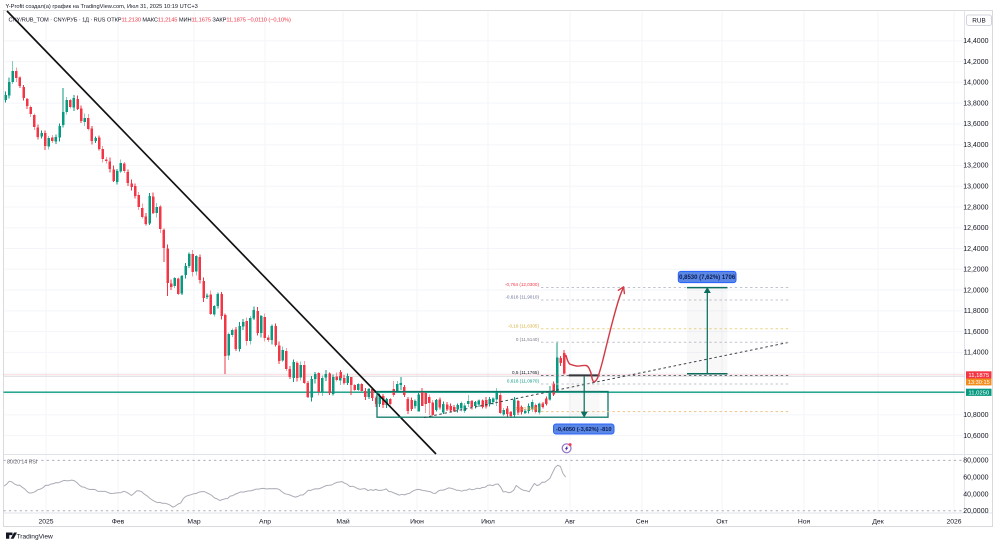 The image size is (1000, 544). What do you see at coordinates (976, 332) in the screenshot?
I see `svg-text: 11,6000` at bounding box center [976, 332].